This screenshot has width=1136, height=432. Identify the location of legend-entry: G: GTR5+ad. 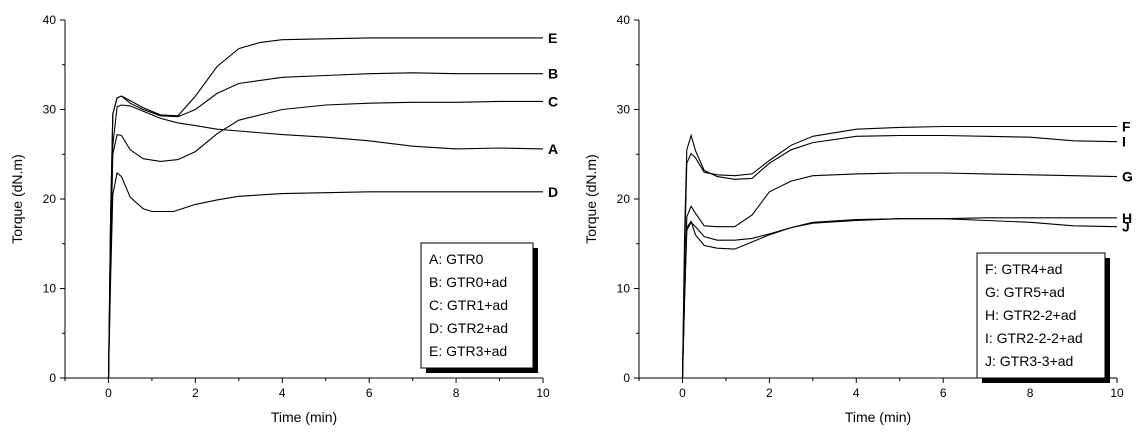
(1025, 292).